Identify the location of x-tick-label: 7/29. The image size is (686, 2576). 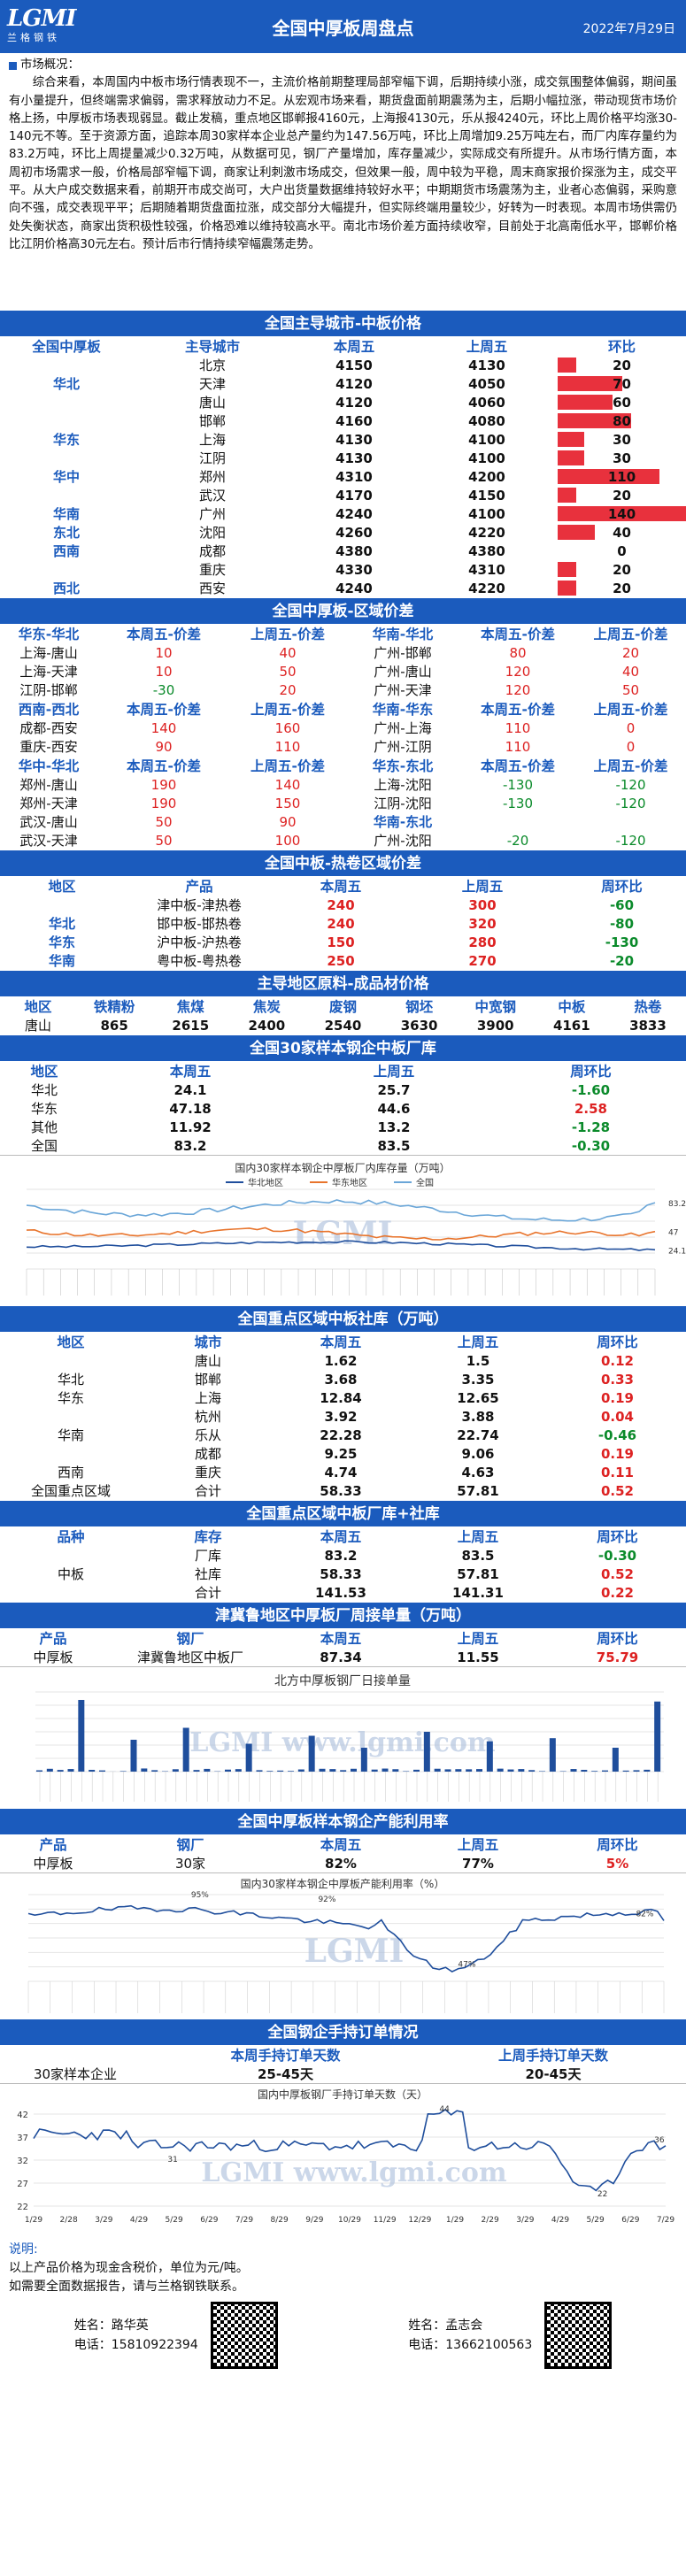
(665, 2220).